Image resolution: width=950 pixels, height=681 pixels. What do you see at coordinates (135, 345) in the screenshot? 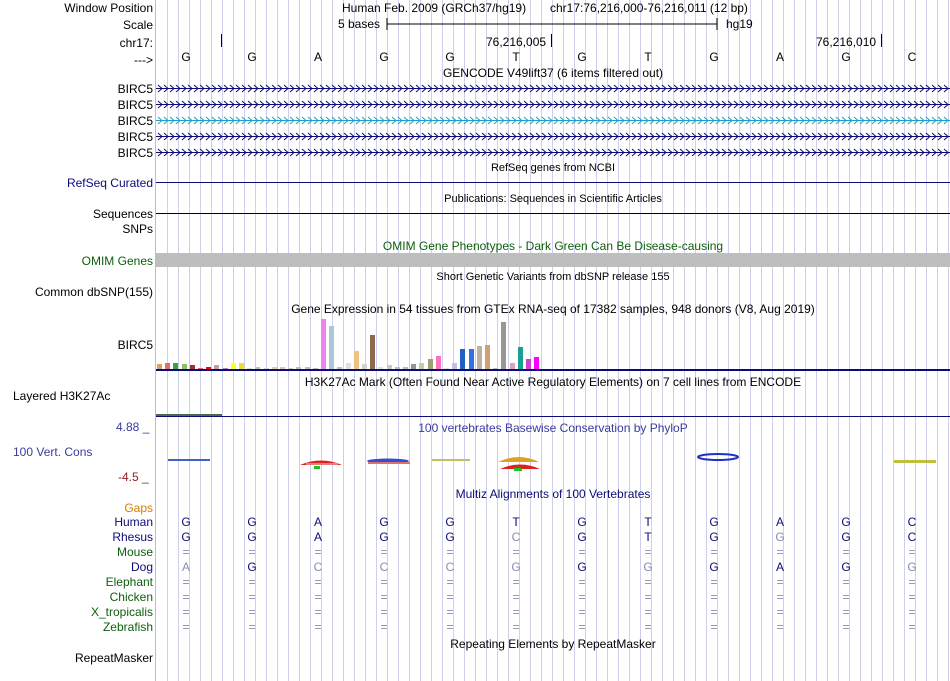
I see `gtex-label: BIRC5` at bounding box center [135, 345].